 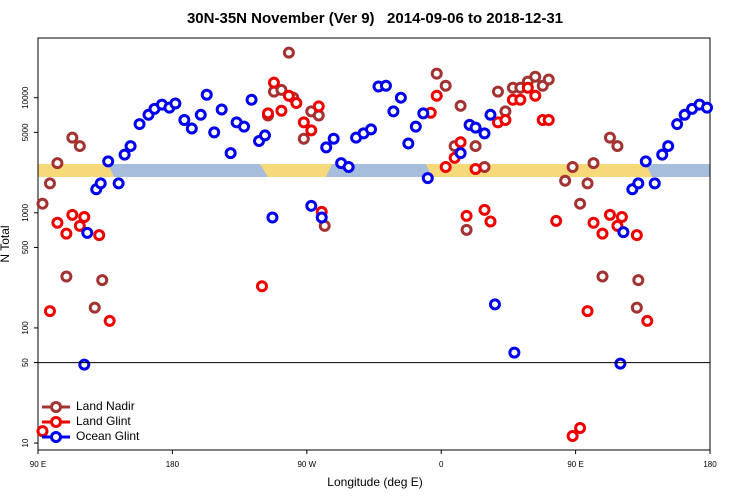 I want to click on x-tick-label: 90 W, so click(x=306, y=464).